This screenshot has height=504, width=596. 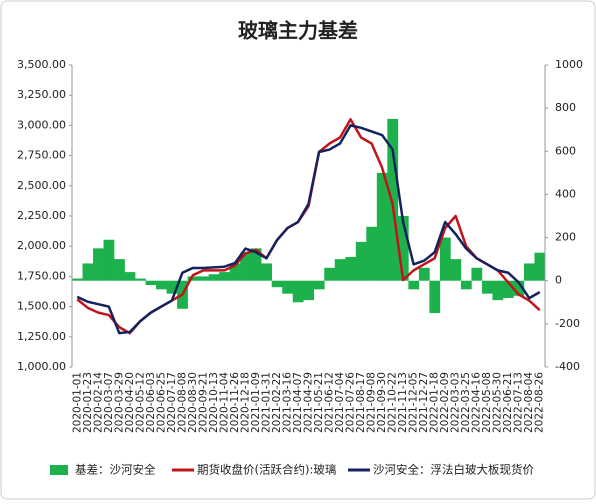 What do you see at coordinates (558, 280) in the screenshot?
I see `y2-tick-label: 0` at bounding box center [558, 280].